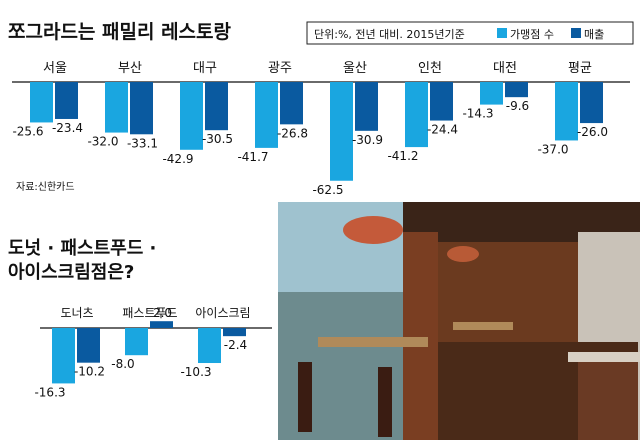  Describe the element at coordinates (205, 68) in the screenshot. I see `category-label: 대구` at that location.